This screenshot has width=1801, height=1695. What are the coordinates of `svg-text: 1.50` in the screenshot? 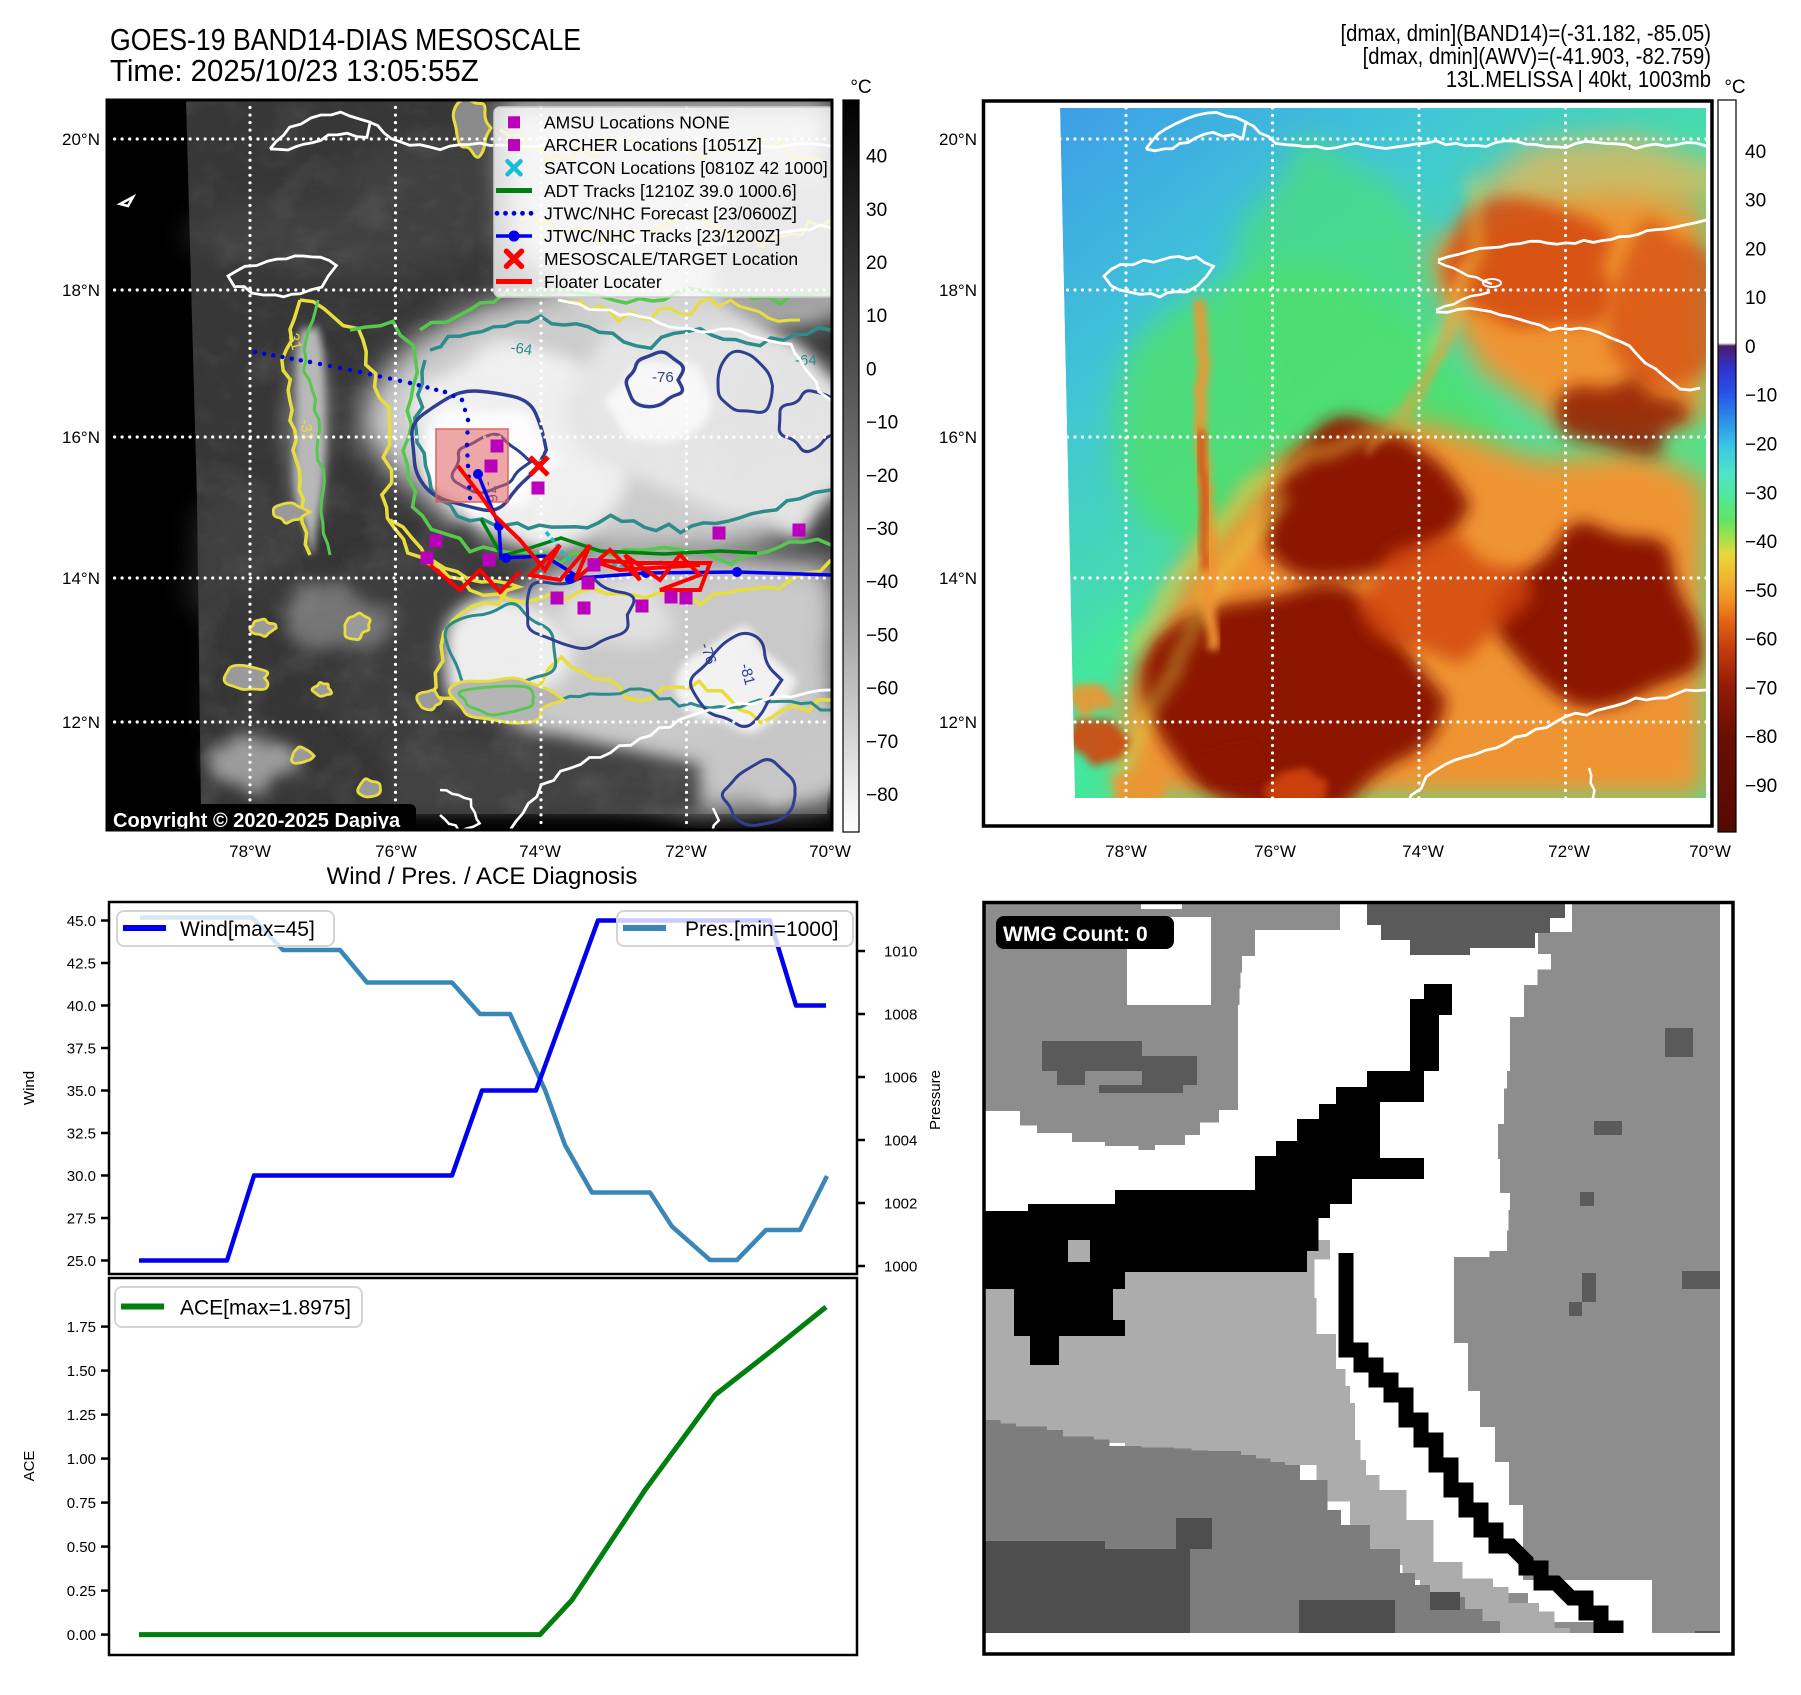 It's located at (81, 1371).